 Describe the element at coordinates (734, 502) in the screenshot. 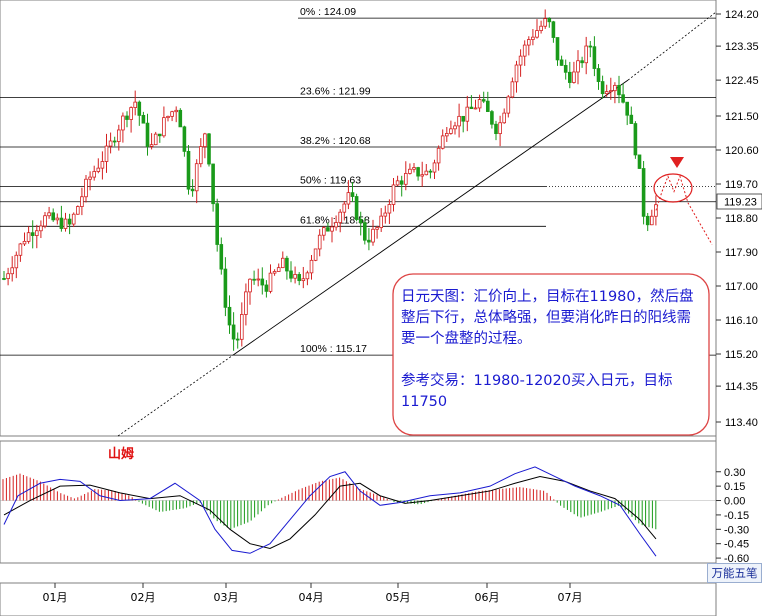

I see `macd-tick-label: 0.00` at that location.